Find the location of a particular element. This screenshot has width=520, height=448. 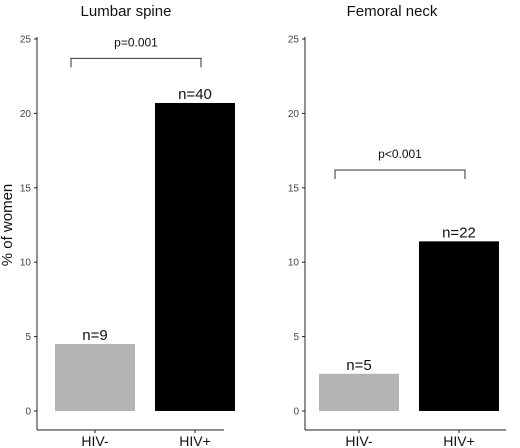

chart-title: Lumbar spine is located at coordinates (126, 11).